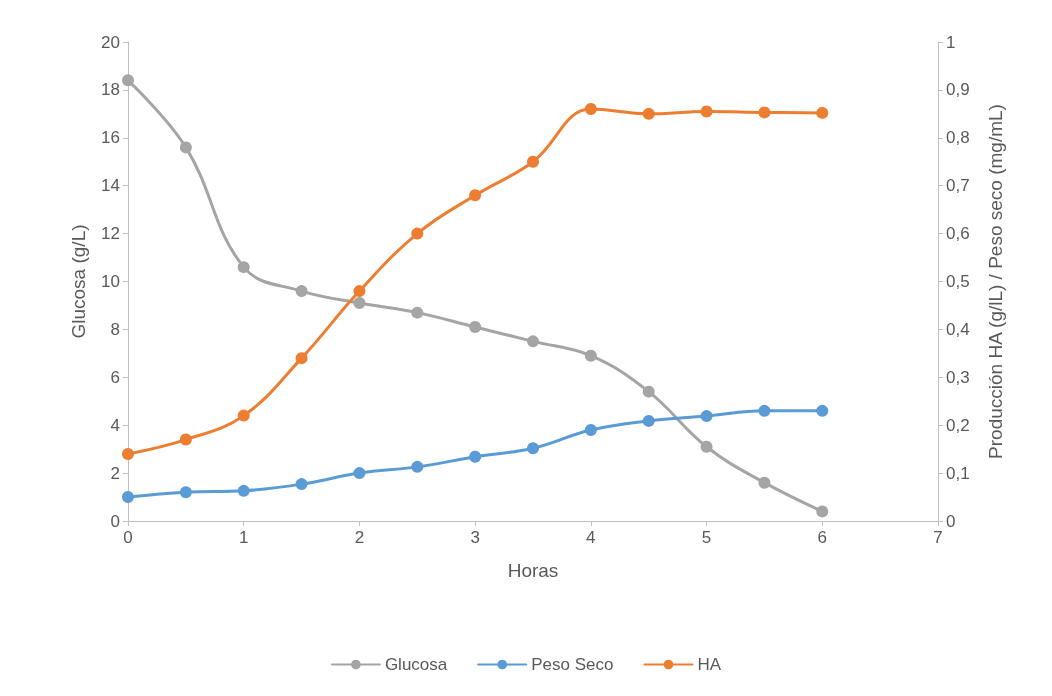 This screenshot has width=1052, height=696. What do you see at coordinates (951, 521) in the screenshot?
I see `y2-tick-label: 0` at bounding box center [951, 521].